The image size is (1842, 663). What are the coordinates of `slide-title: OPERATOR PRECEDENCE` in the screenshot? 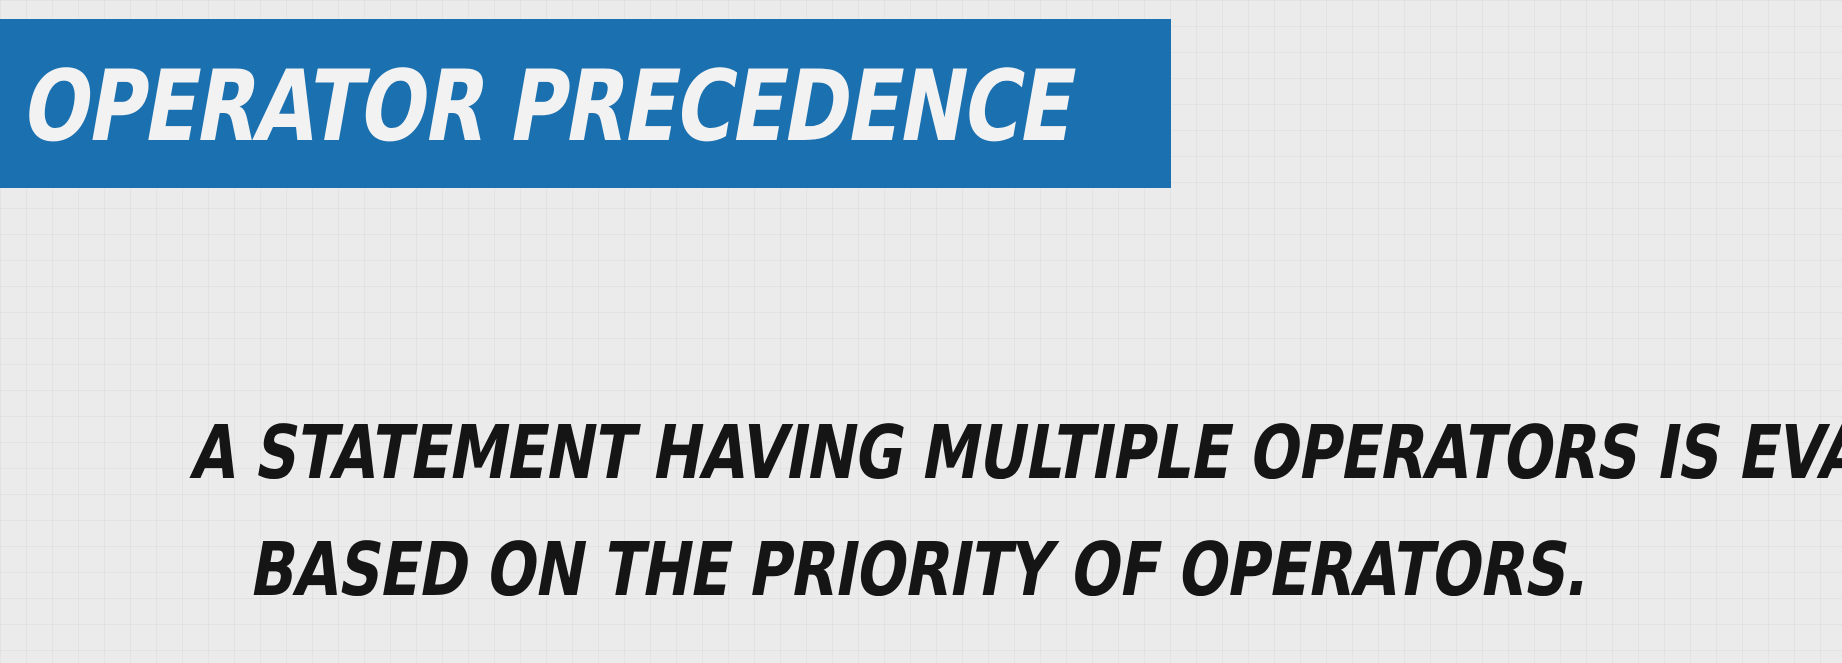 It's located at (549, 106).